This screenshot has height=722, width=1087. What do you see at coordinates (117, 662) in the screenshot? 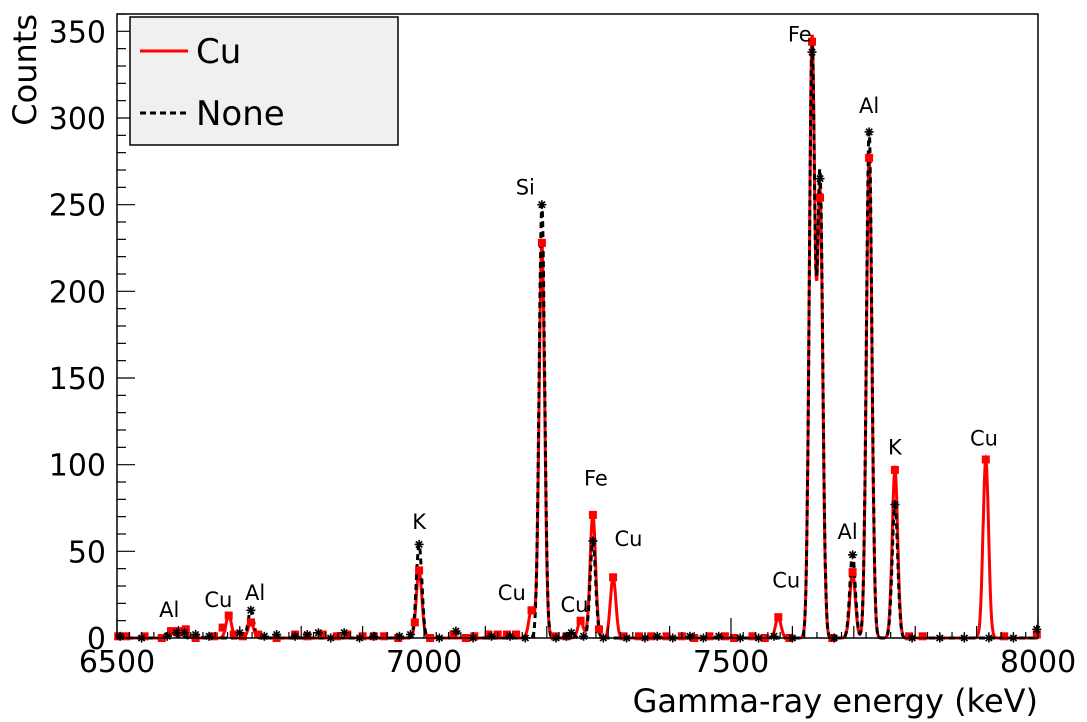
I see `x-tick-label: 6500` at bounding box center [117, 662].